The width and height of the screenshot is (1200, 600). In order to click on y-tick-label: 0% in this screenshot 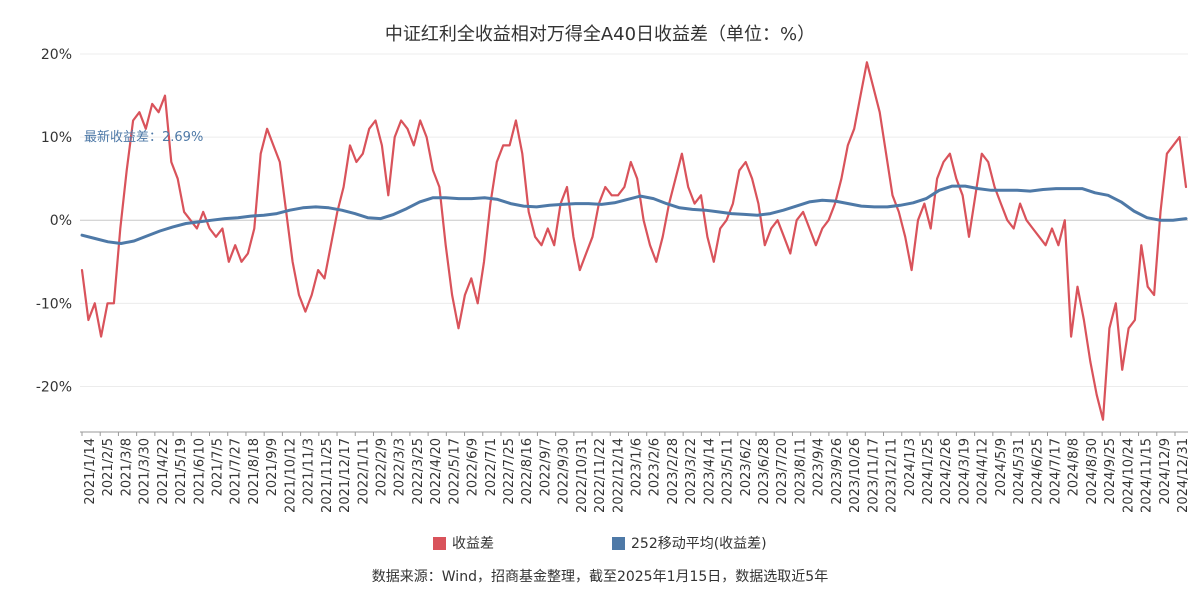, I will do `click(61, 221)`.